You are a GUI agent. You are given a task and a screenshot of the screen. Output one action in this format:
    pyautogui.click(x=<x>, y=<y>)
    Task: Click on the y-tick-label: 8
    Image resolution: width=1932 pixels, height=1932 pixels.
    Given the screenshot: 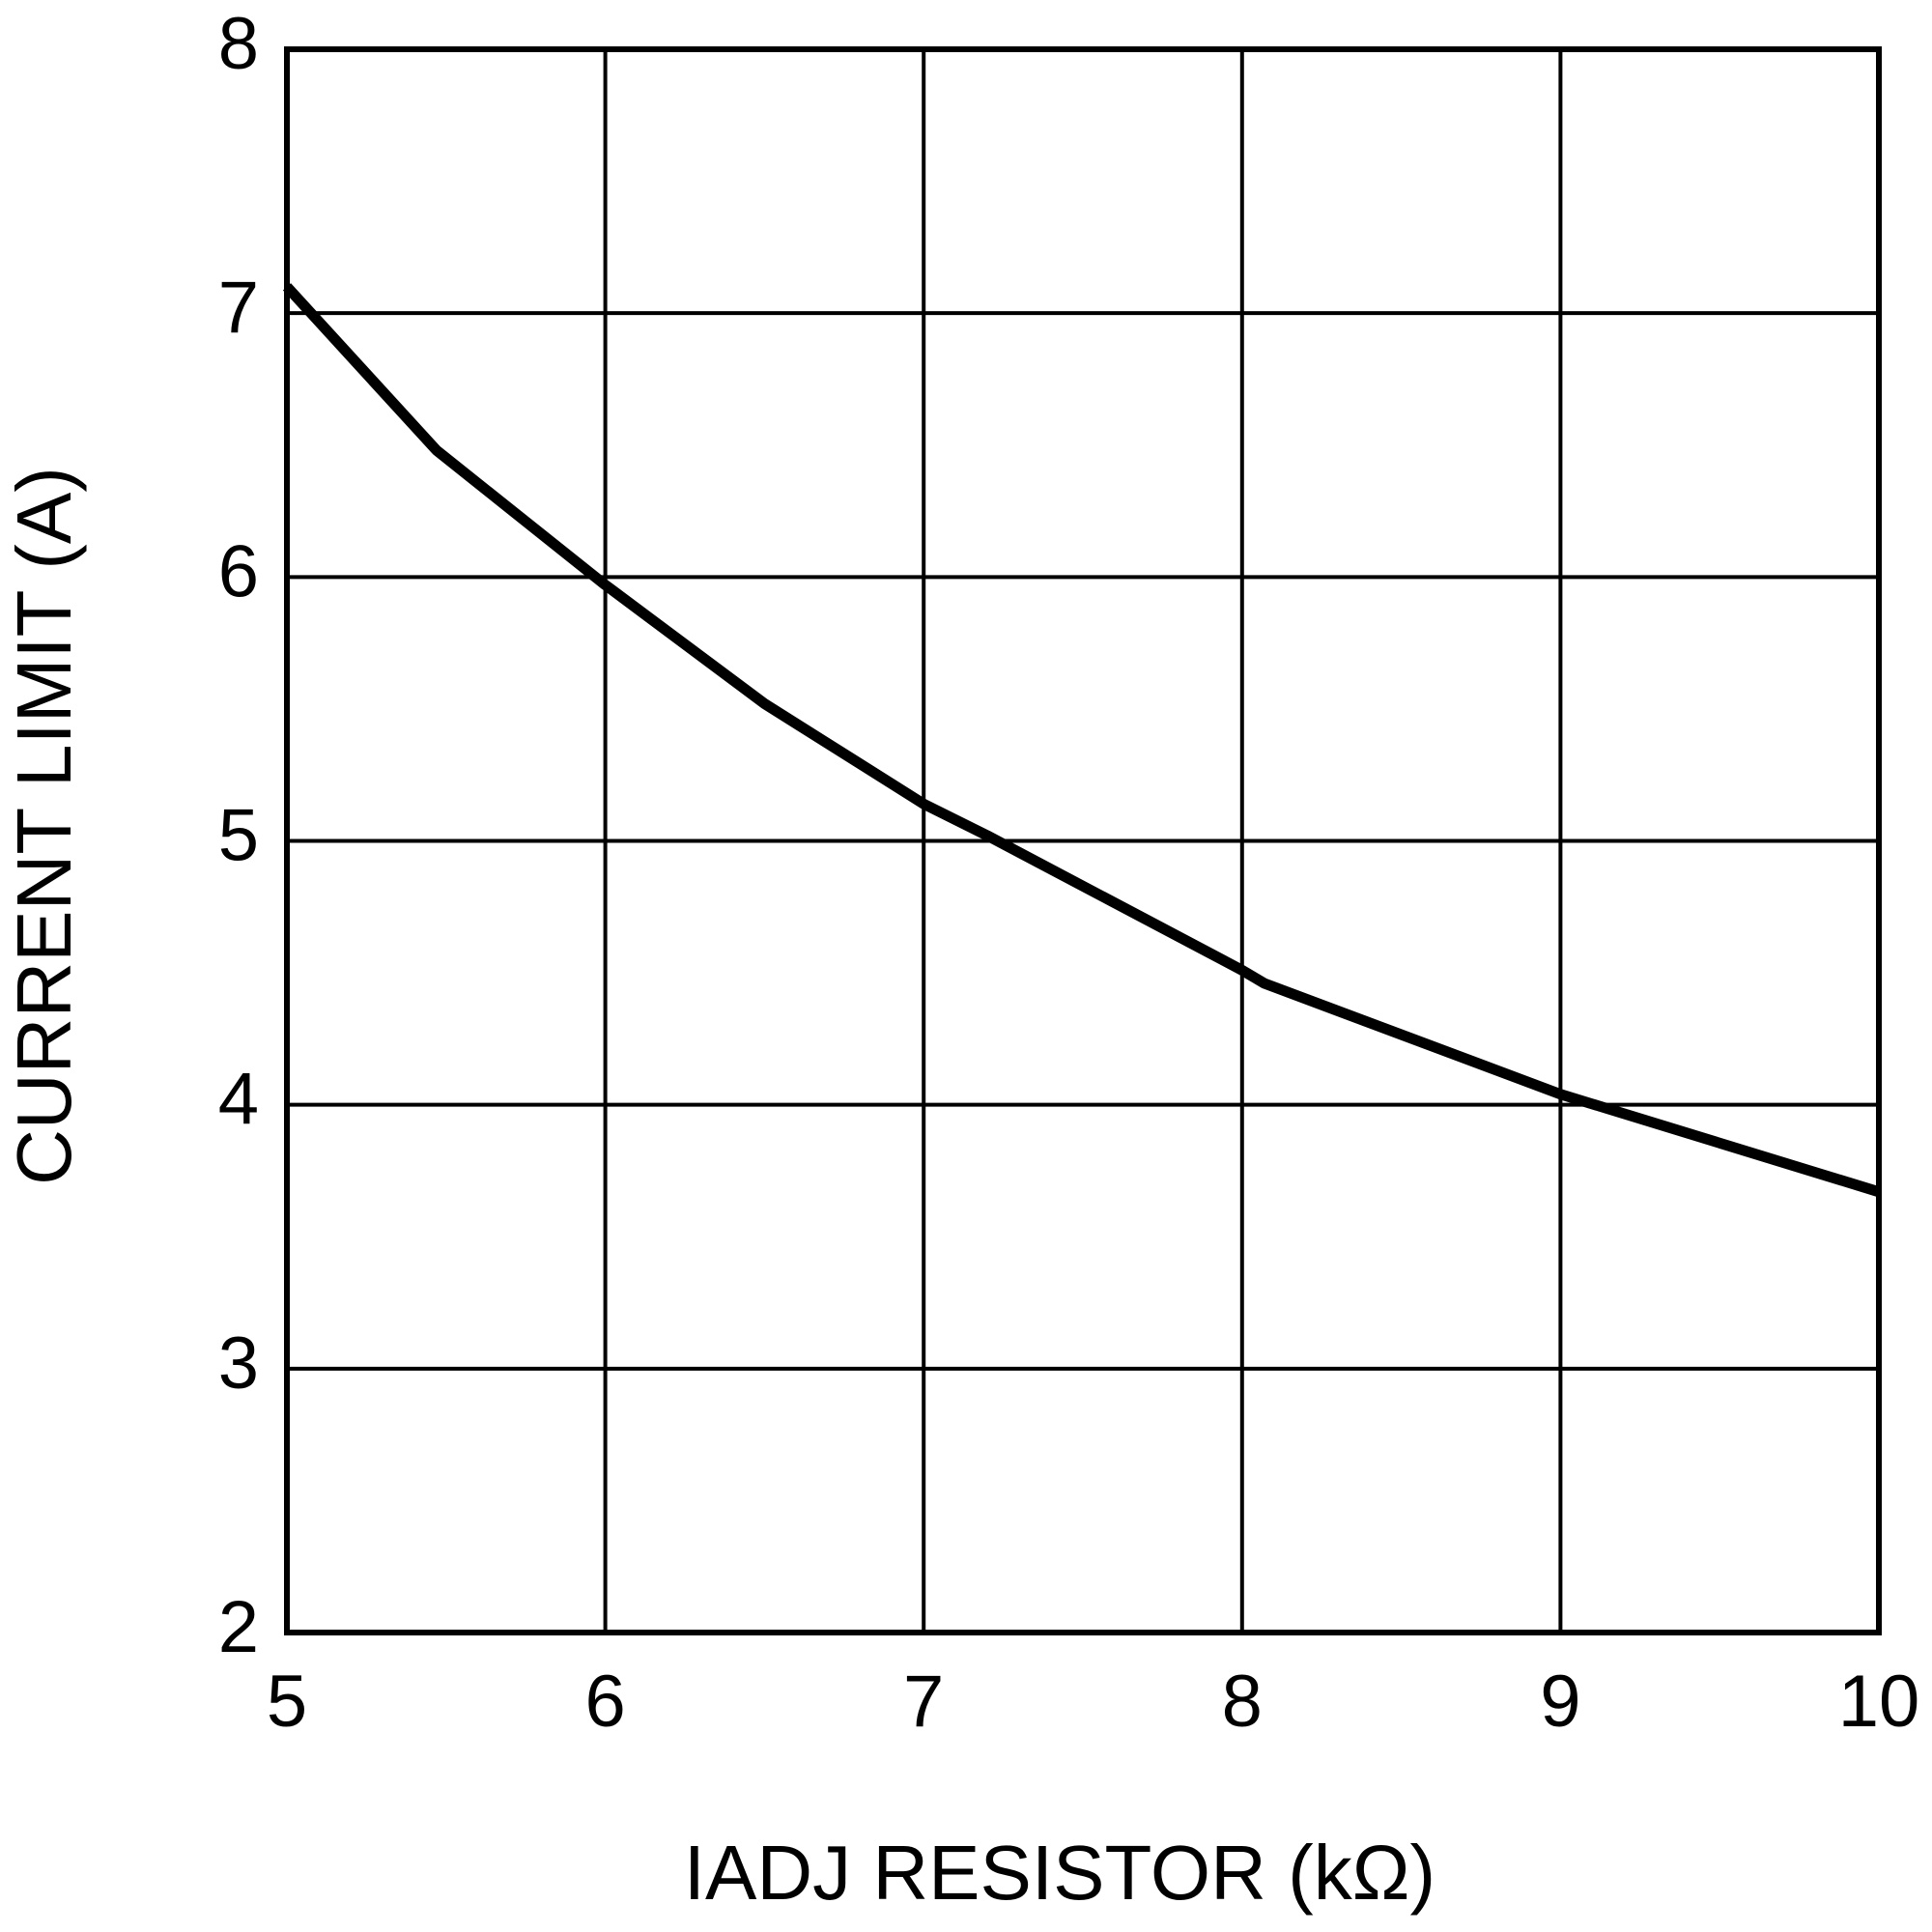 What is the action you would take?
    pyautogui.click(x=238, y=44)
    